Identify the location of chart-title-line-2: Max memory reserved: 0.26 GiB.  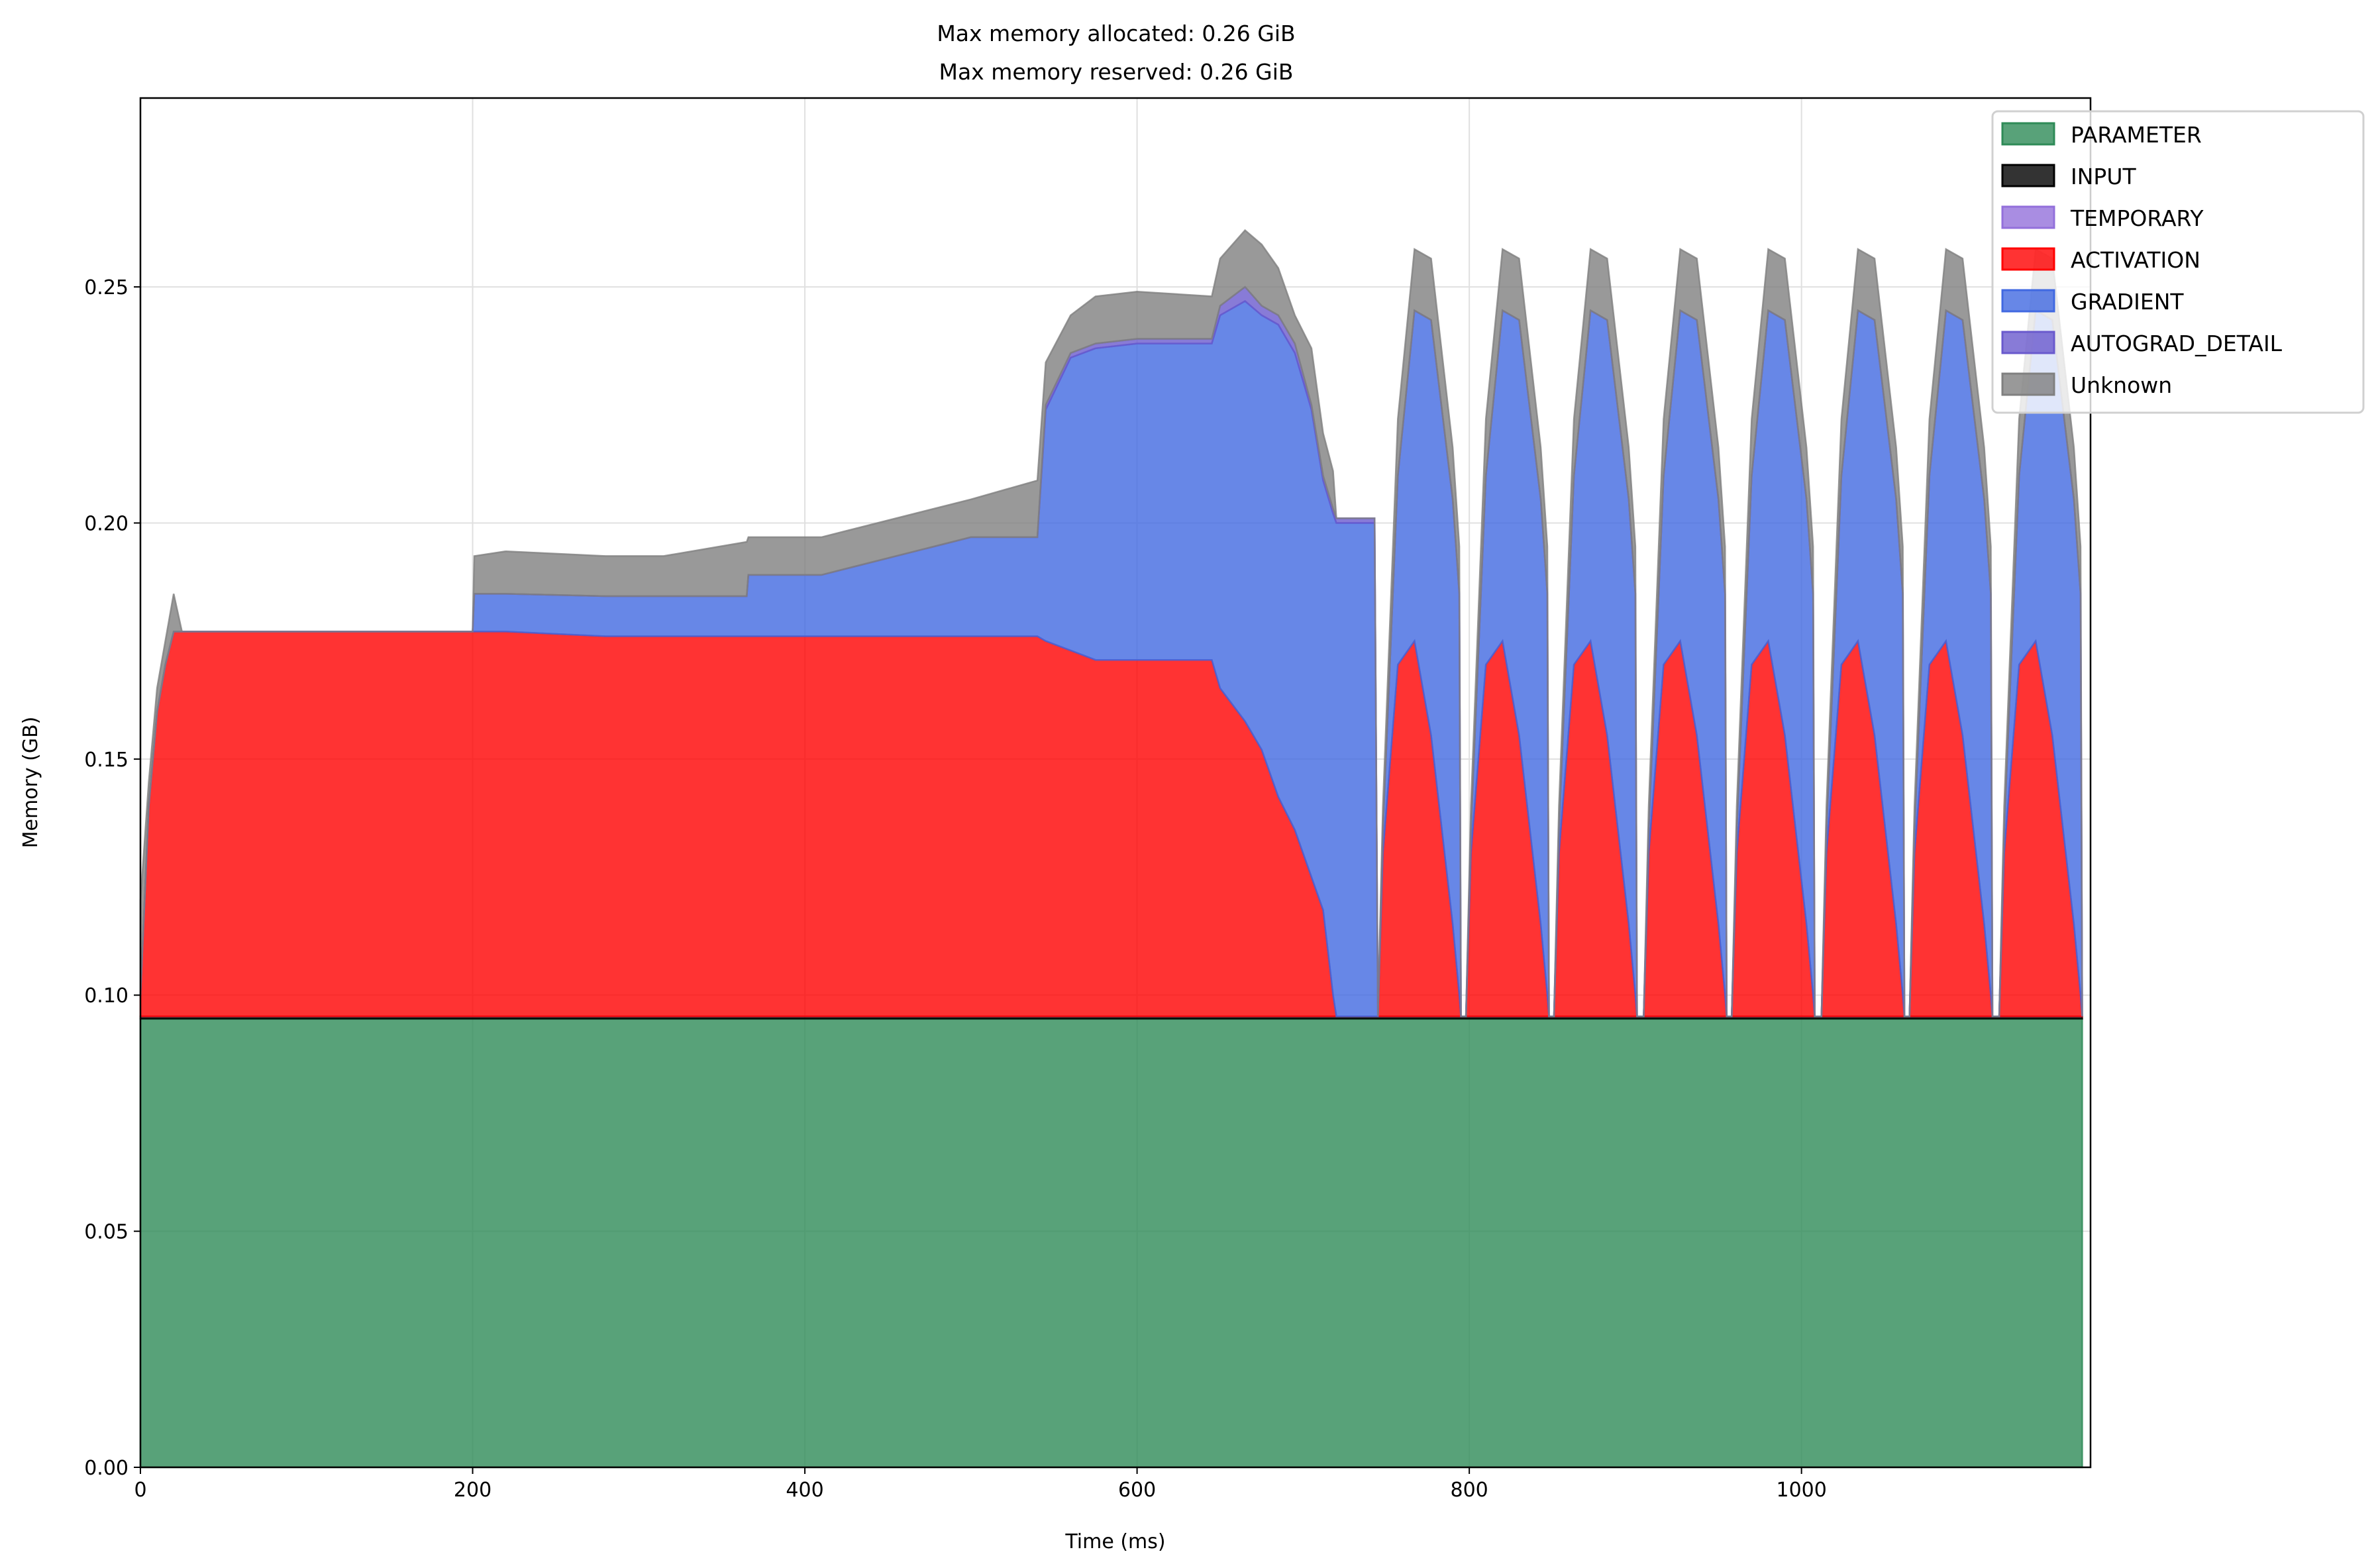
(1116, 72).